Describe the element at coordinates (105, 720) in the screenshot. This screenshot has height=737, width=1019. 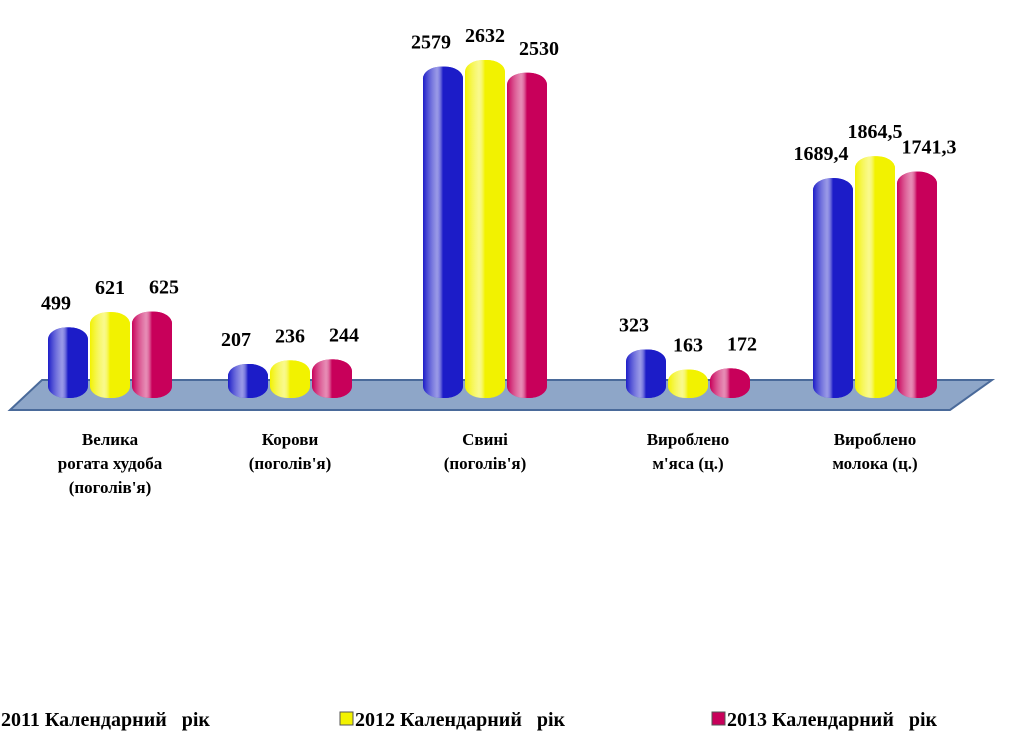
I see `legend-label: 2011 Календарний рік` at that location.